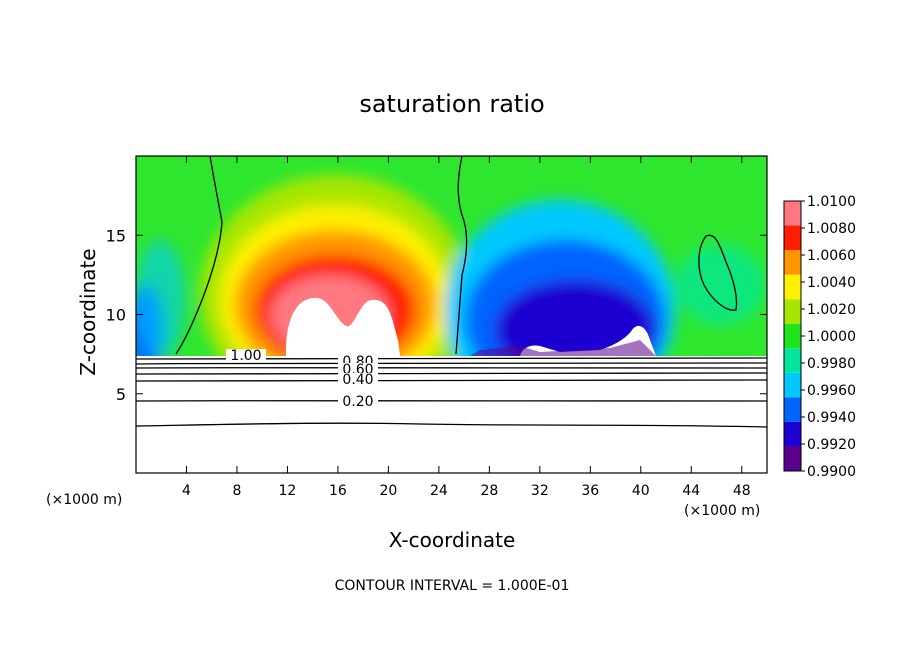  What do you see at coordinates (831, 202) in the screenshot?
I see `colorbar-label: 1.0100` at bounding box center [831, 202].